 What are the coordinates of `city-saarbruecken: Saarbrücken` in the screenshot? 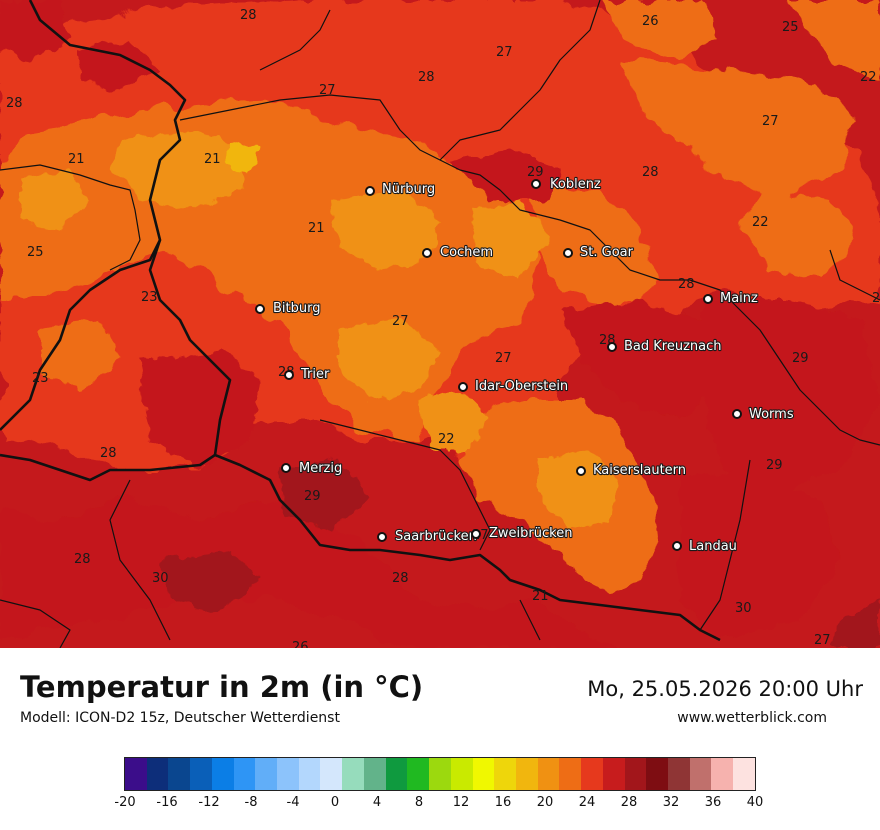 It's located at (427, 536).